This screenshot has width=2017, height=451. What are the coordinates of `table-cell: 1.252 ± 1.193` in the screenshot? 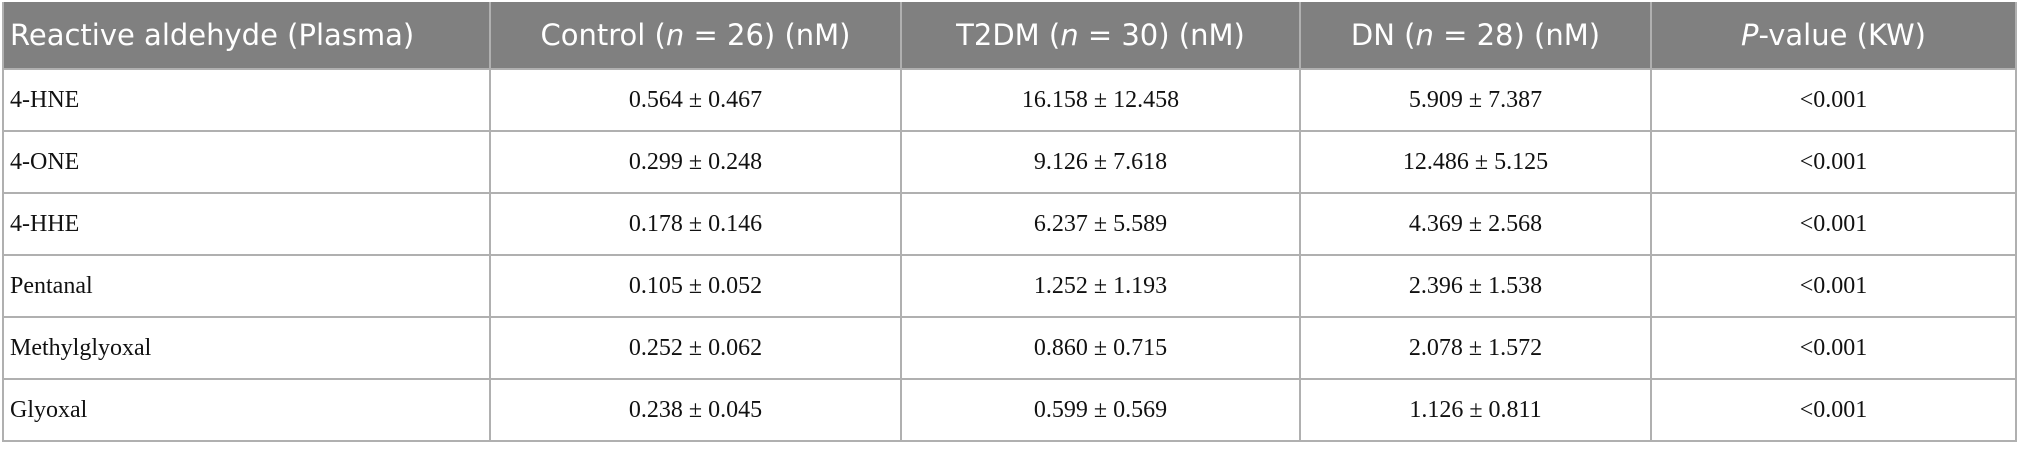 It's located at (1100, 286).